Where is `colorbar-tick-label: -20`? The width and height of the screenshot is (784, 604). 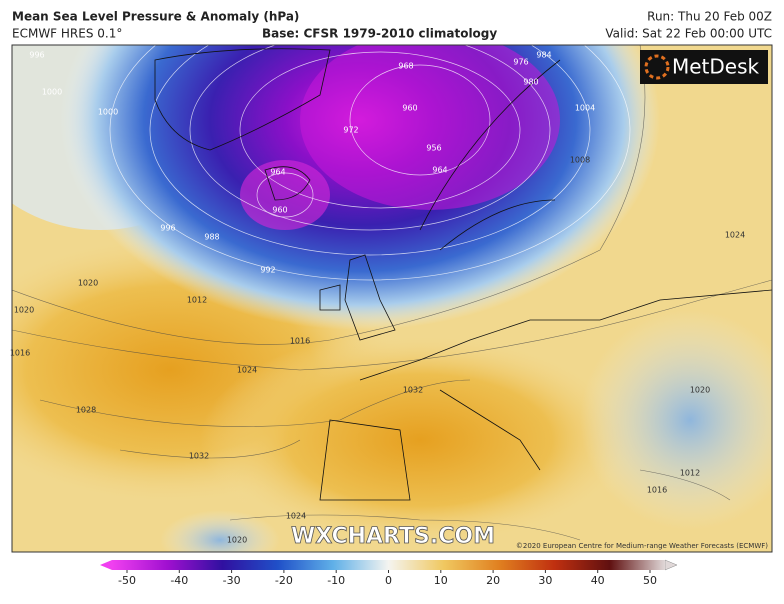
colorbar-tick-label: -20 is located at coordinates (284, 580).